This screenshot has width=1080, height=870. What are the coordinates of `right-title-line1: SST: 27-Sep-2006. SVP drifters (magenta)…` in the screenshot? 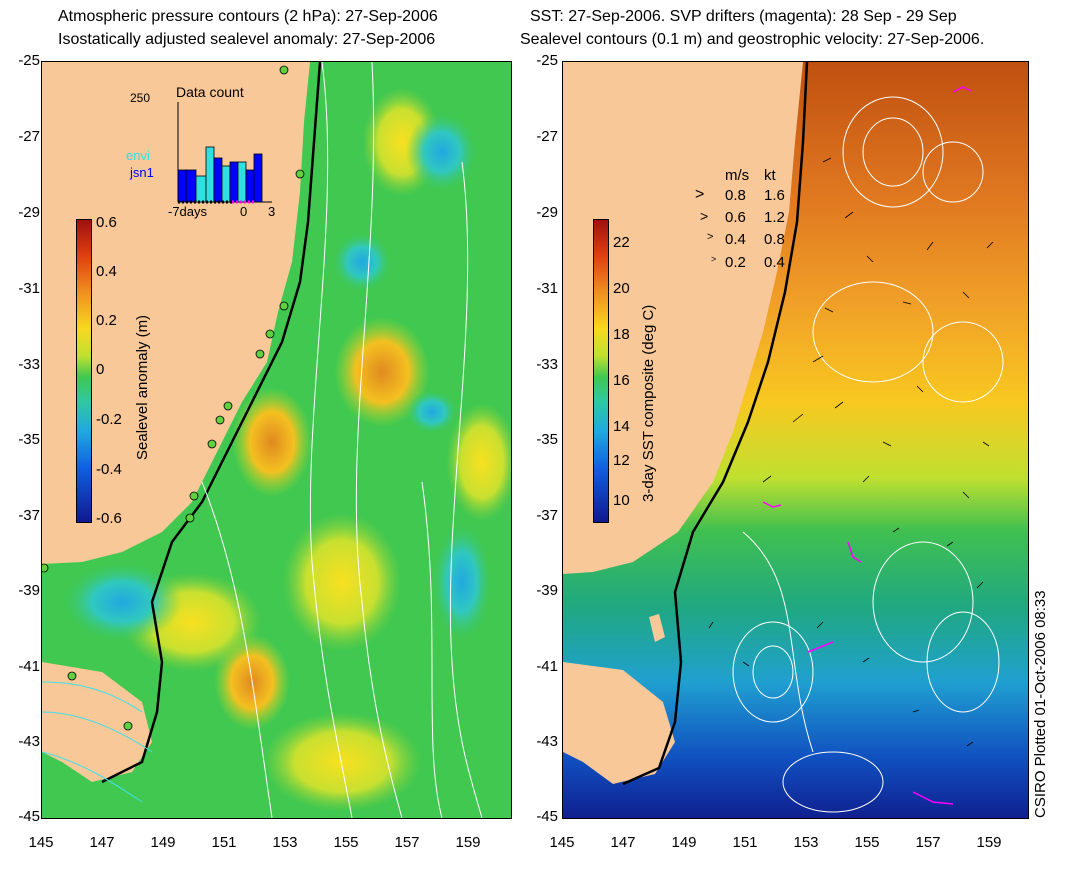 It's located at (743, 16).